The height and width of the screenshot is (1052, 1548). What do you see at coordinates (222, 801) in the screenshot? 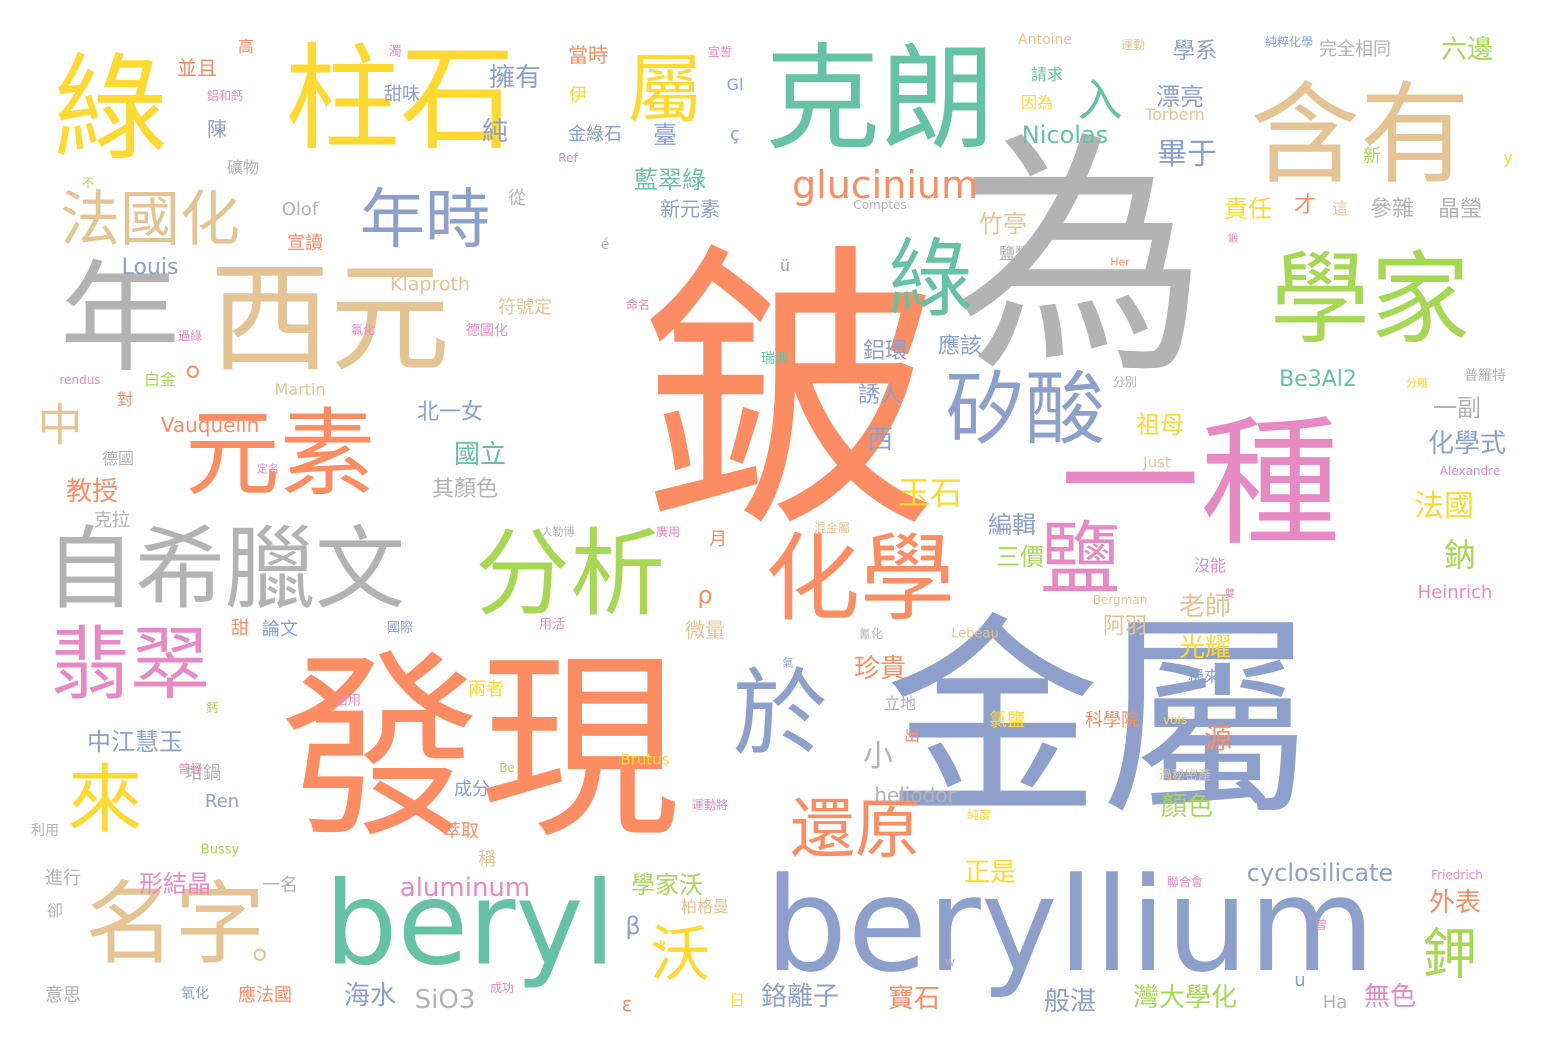
I see `word-ren: Ren` at bounding box center [222, 801].